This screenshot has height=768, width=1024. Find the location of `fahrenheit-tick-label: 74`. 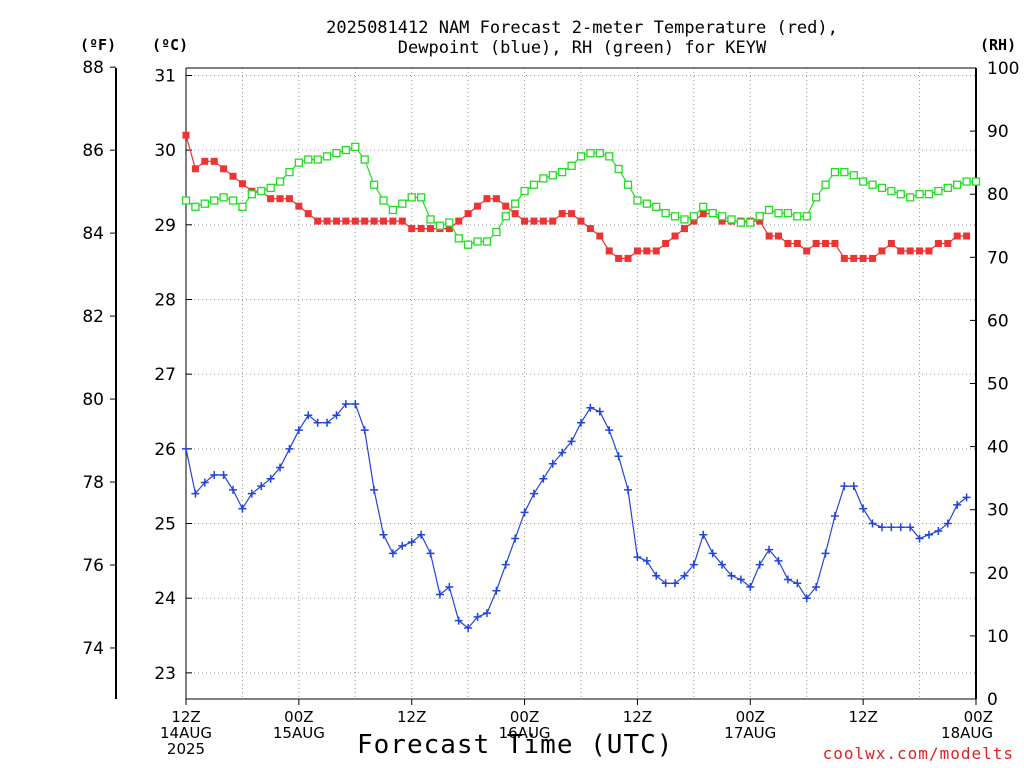

fahrenheit-tick-label: 74 is located at coordinates (93, 649).